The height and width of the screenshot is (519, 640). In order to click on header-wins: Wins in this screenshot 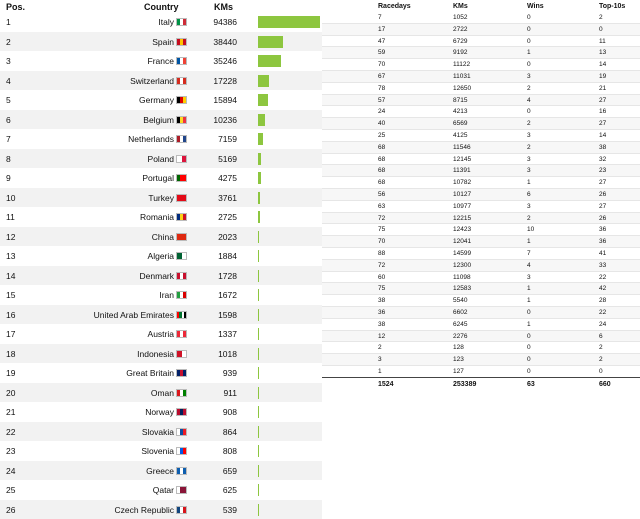, I will do `click(535, 6)`.